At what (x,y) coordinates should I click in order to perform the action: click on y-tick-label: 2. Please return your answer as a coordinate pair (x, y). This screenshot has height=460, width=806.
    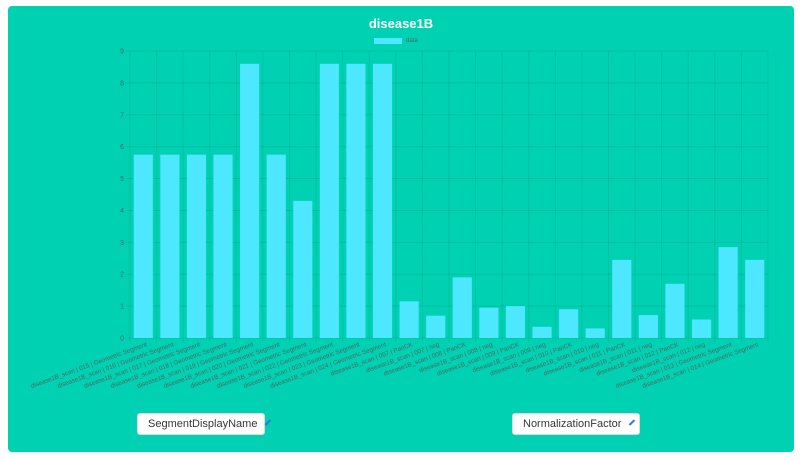
    Looking at the image, I should click on (122, 275).